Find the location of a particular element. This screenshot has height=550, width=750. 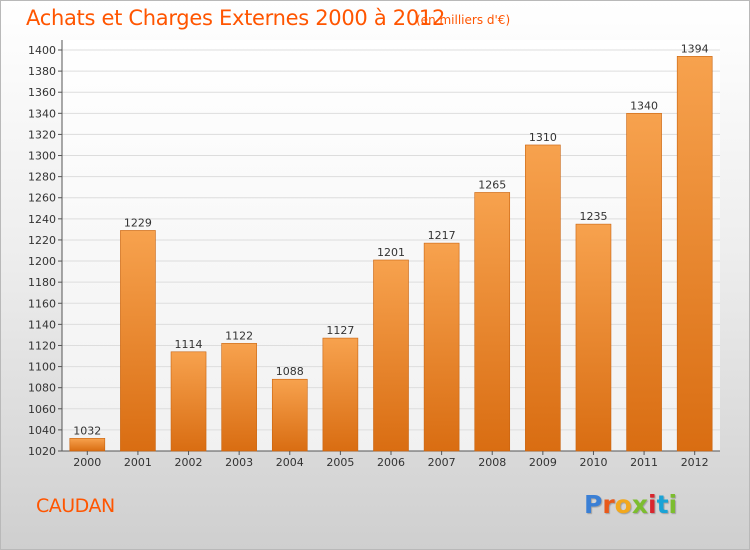

x-tick-label: 2004 is located at coordinates (290, 462).